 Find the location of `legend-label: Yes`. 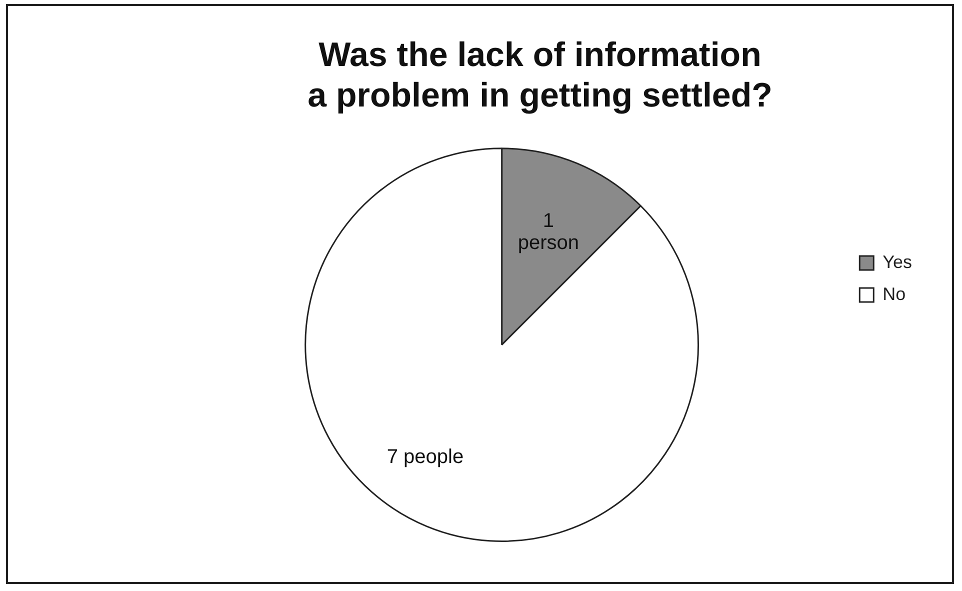

legend-label: Yes is located at coordinates (897, 262).